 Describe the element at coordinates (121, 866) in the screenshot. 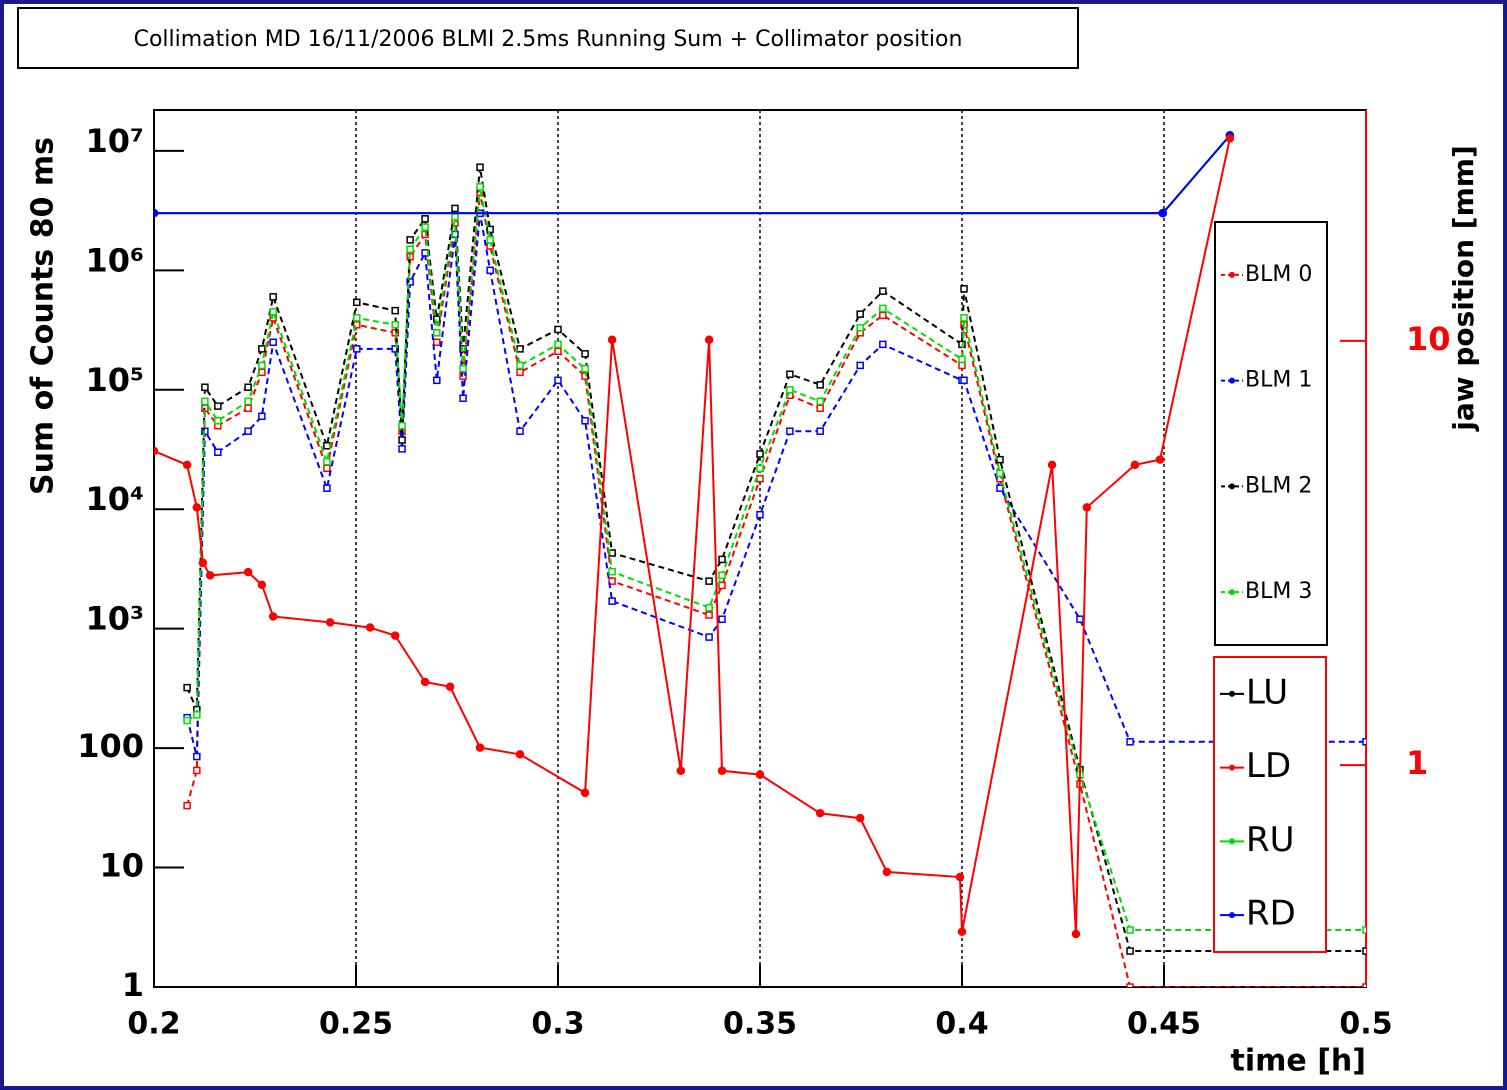

I see `y-tick-label: 10` at that location.